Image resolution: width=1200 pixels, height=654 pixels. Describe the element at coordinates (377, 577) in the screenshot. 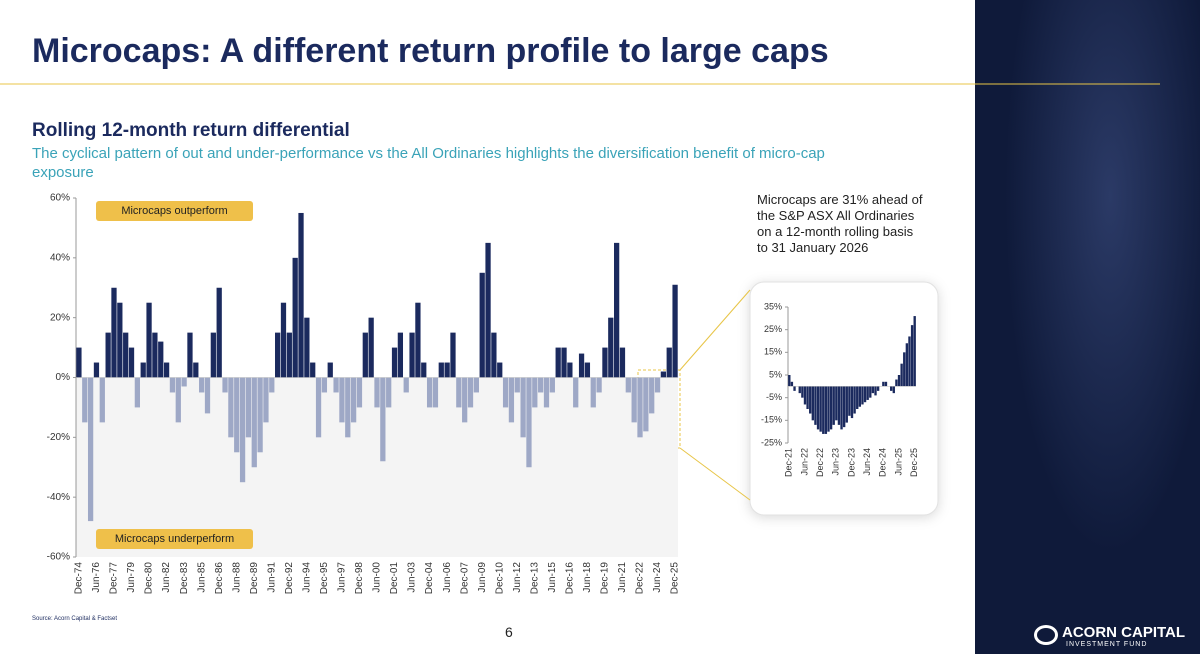

I see `x-tick-label: Jun-00` at that location.